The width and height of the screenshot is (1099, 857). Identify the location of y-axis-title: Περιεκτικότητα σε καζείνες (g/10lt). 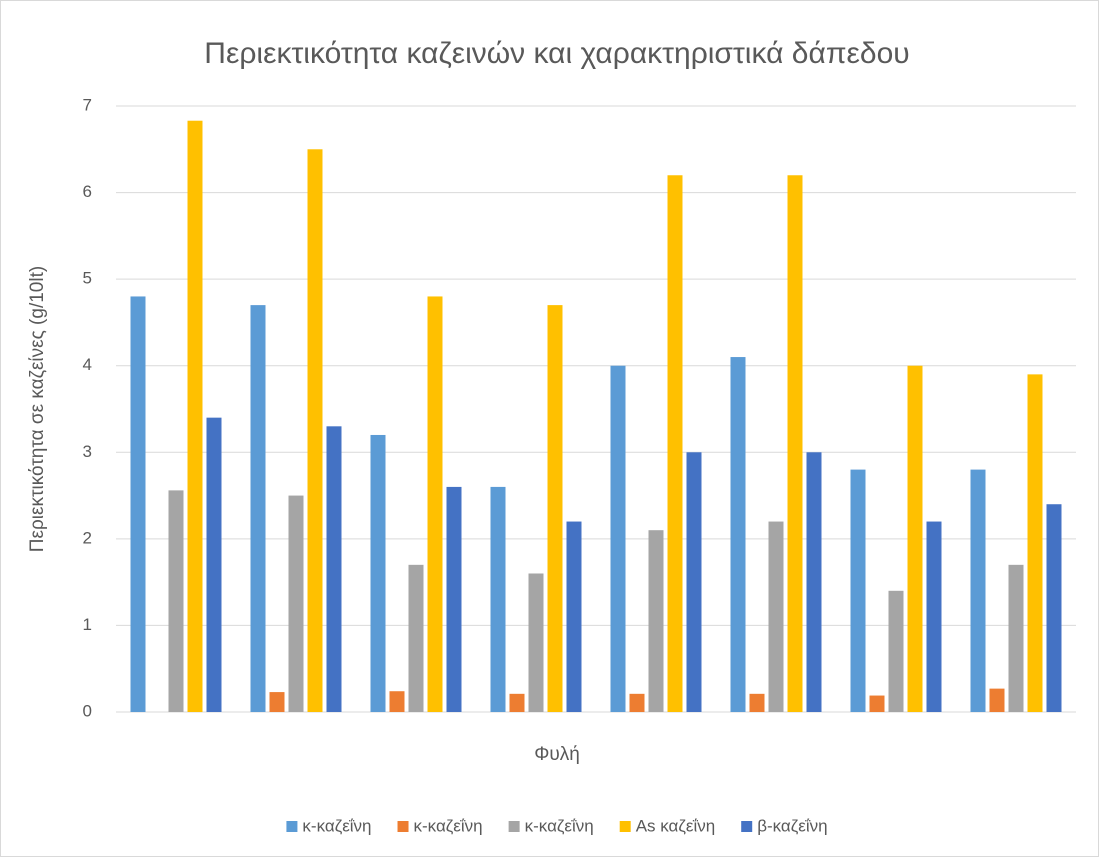
(37, 409).